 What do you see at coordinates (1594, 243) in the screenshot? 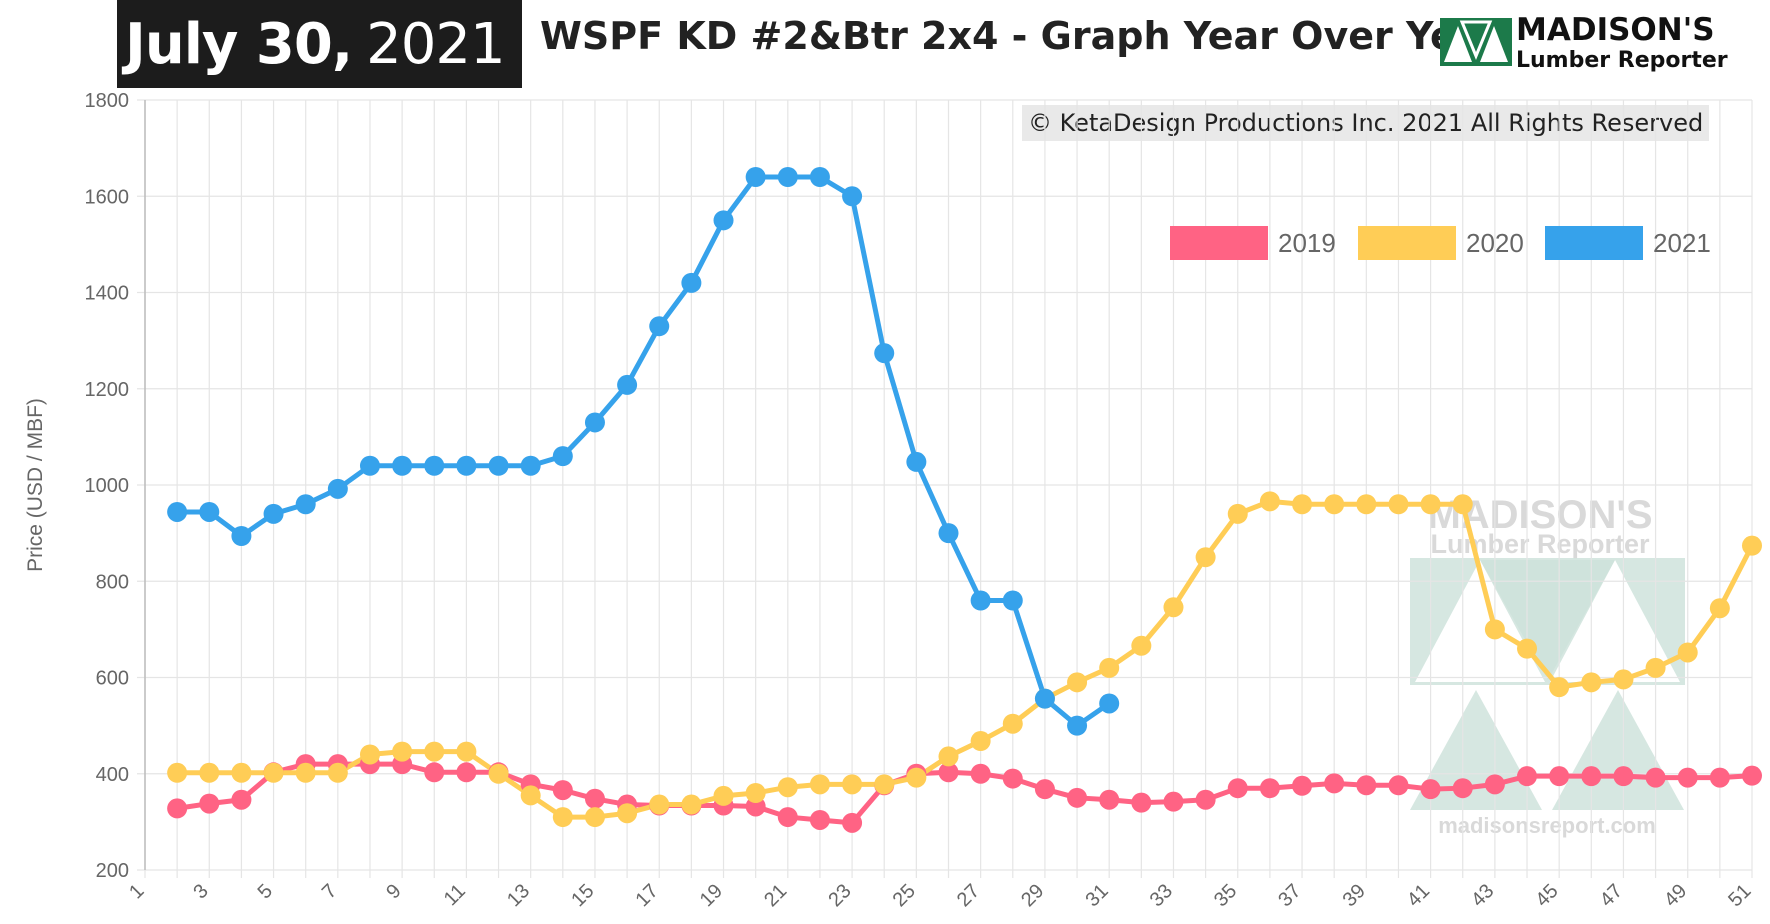
I see `legend-swatch-2021` at bounding box center [1594, 243].